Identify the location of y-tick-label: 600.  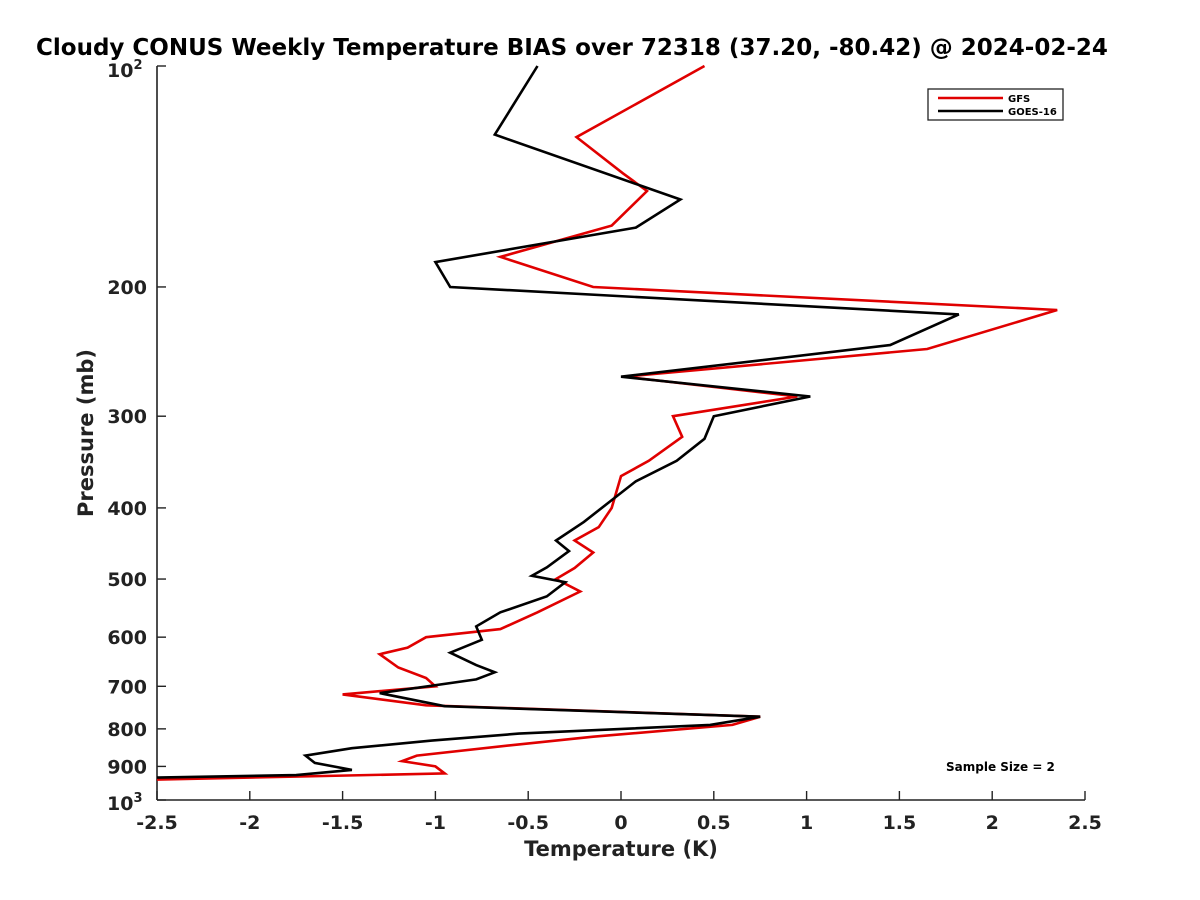
(127, 638).